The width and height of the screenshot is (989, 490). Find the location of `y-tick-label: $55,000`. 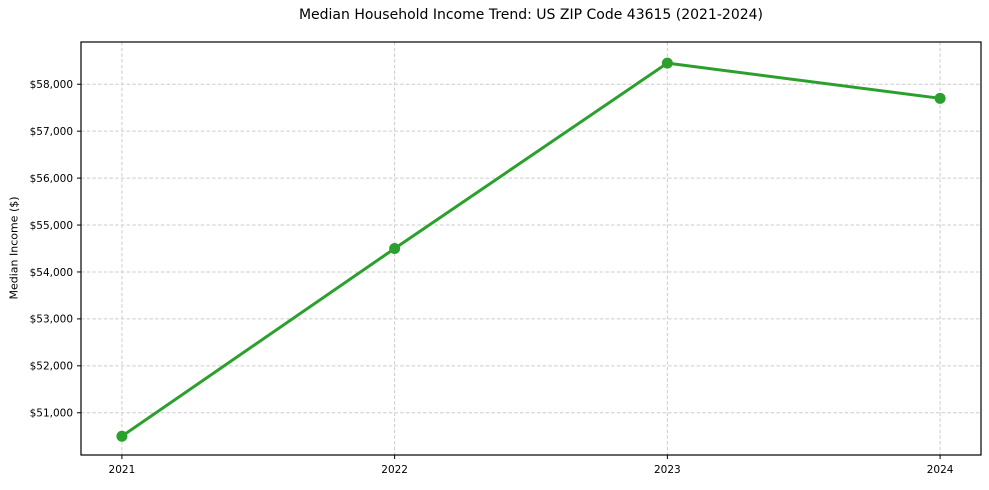

y-tick-label: $55,000 is located at coordinates (51, 226).